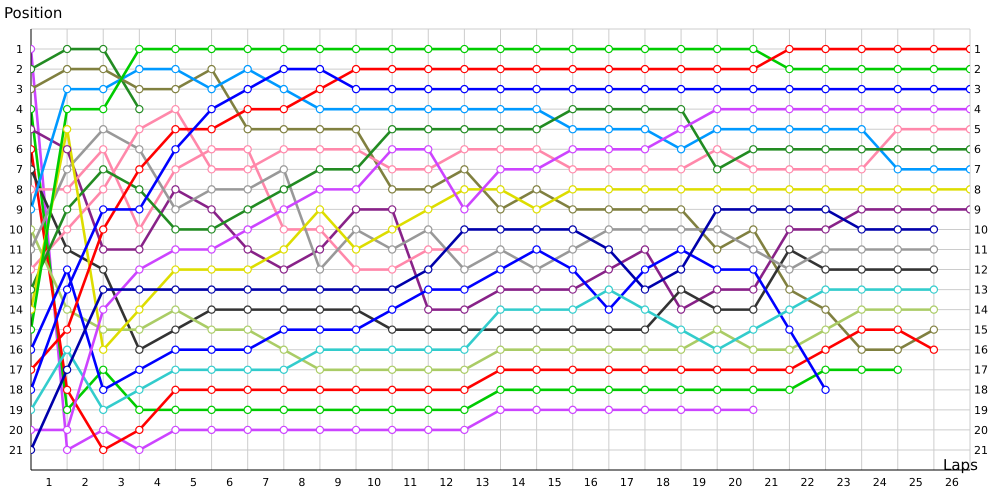 The height and width of the screenshot is (500, 1000). I want to click on y2-tick-label: 17, so click(981, 370).